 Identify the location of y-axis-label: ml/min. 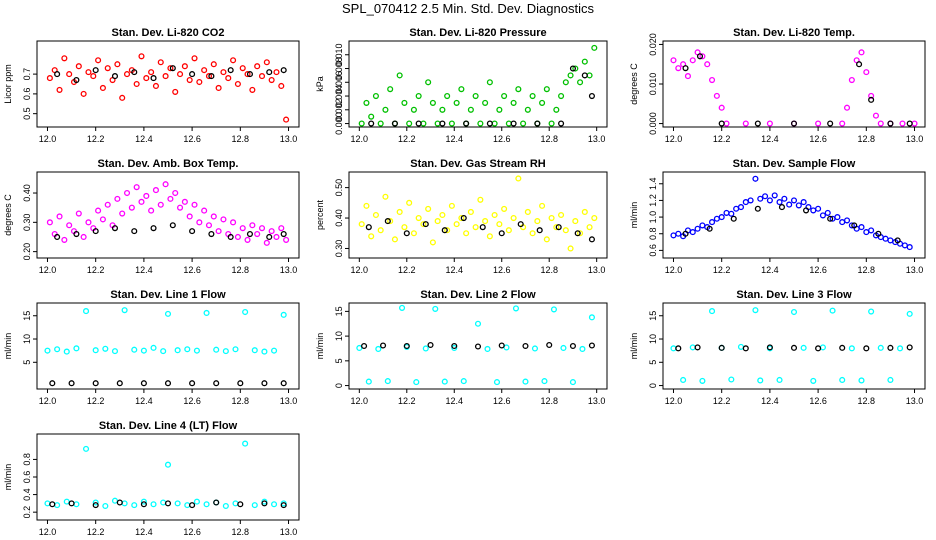
(634, 346).